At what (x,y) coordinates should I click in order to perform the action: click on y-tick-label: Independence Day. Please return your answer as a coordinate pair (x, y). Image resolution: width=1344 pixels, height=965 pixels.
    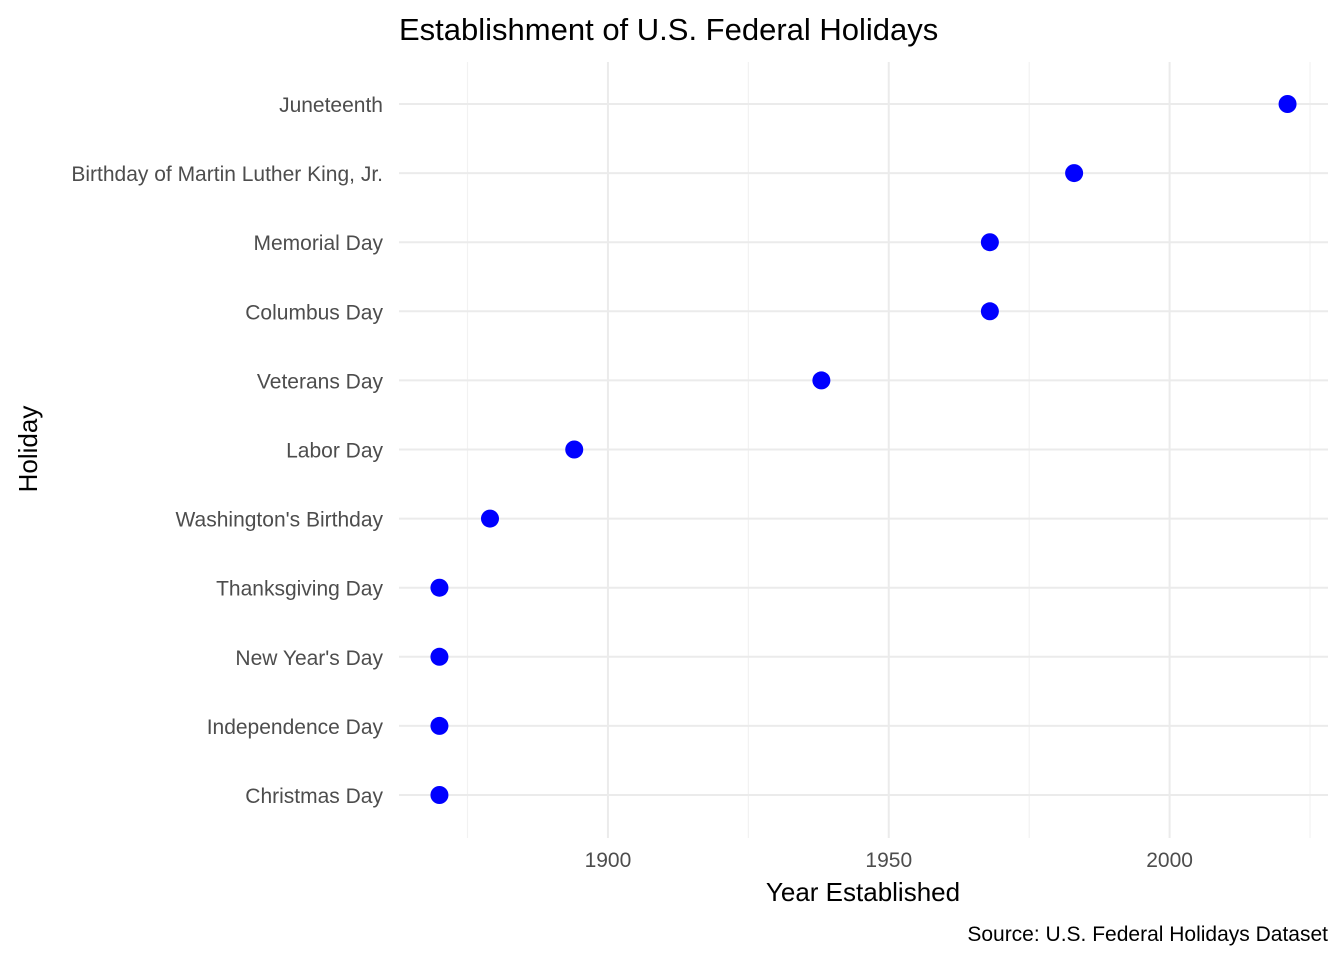
    Looking at the image, I should click on (295, 727).